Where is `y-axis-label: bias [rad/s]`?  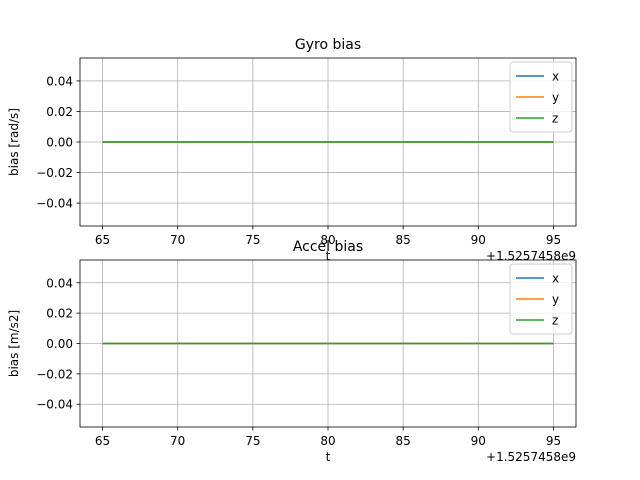 y-axis-label: bias [rad/s] is located at coordinates (14, 142).